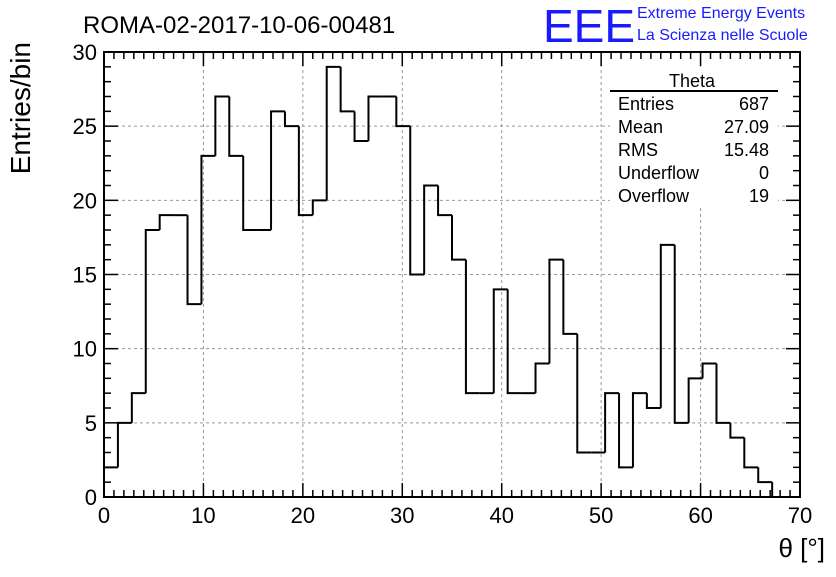 This screenshot has width=836, height=577. I want to click on logo-line-1: Extreme Energy Events, so click(721, 13).